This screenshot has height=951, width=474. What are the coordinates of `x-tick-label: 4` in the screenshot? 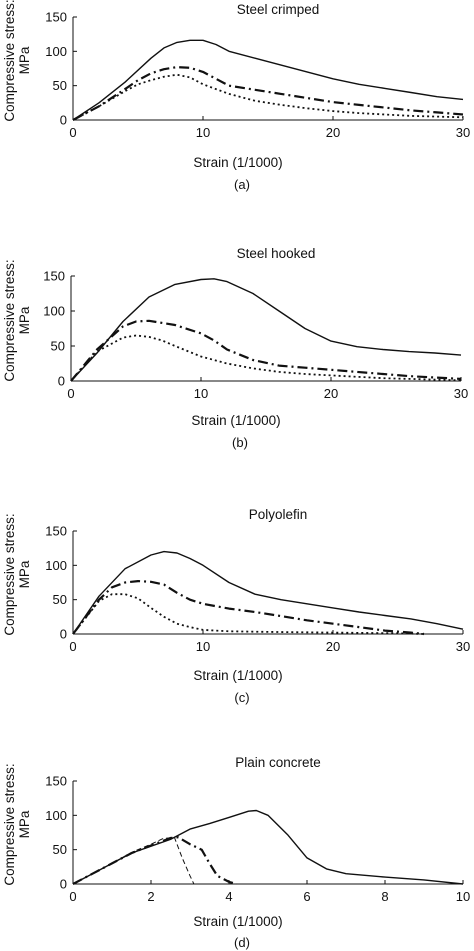 It's located at (228, 896).